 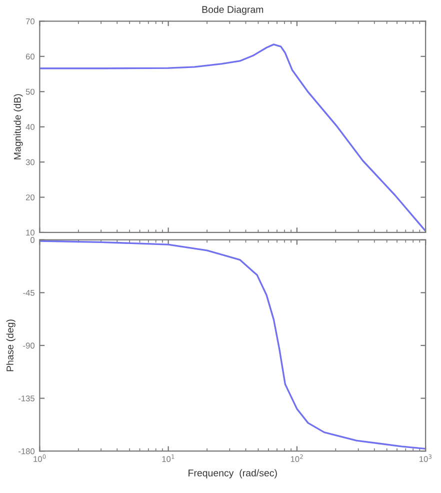 What do you see at coordinates (30, 233) in the screenshot?
I see `y-tick-label: 10` at bounding box center [30, 233].